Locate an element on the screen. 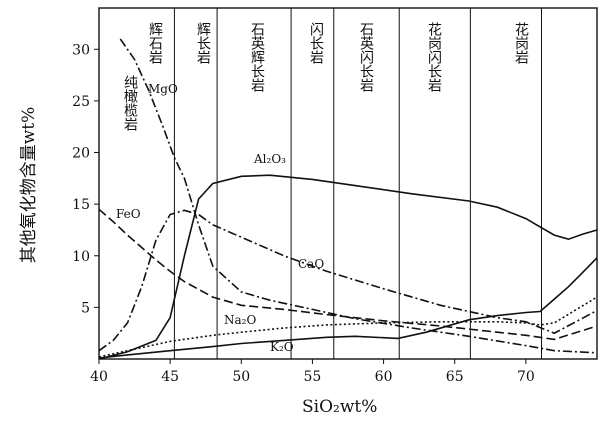 Image resolution: width=609 pixels, height=421 pixels. x-tick-label-0: 40 is located at coordinates (99, 377).